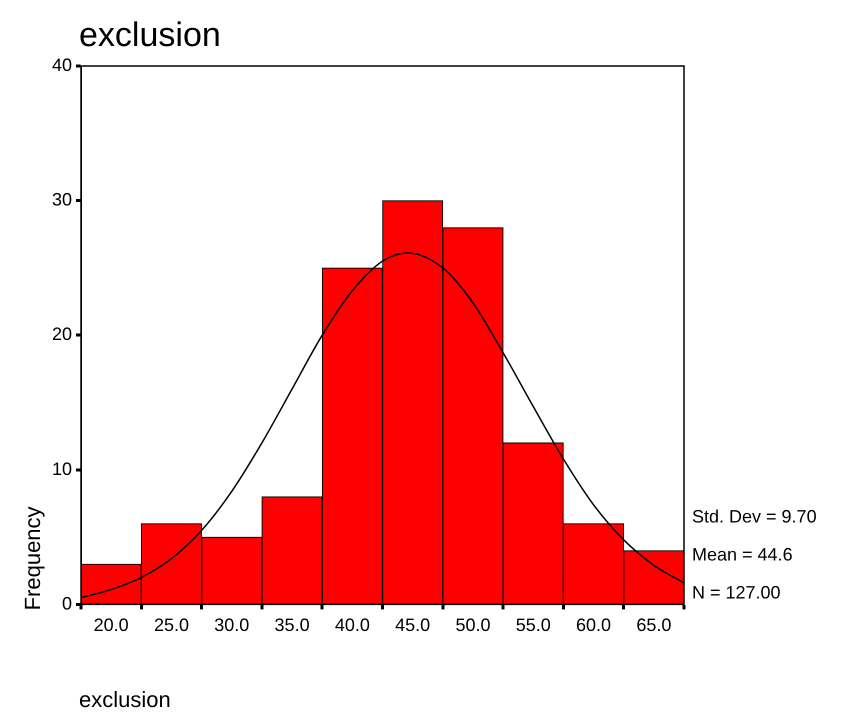 The image size is (842, 721). I want to click on y-axis-title: Frequency, so click(32, 558).